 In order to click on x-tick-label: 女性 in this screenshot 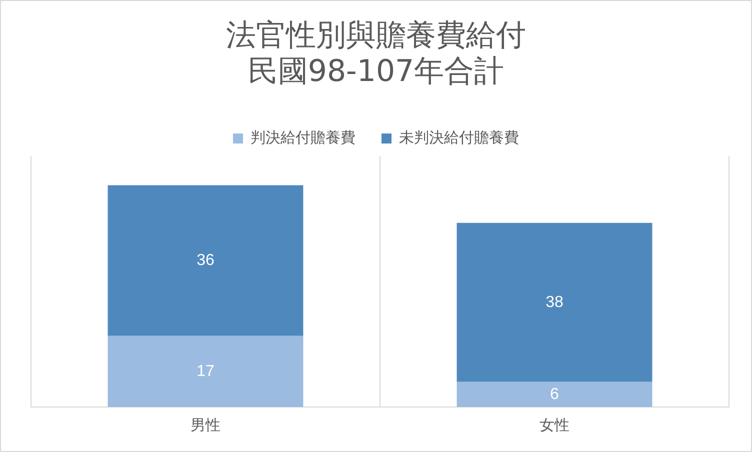, I will do `click(555, 425)`.